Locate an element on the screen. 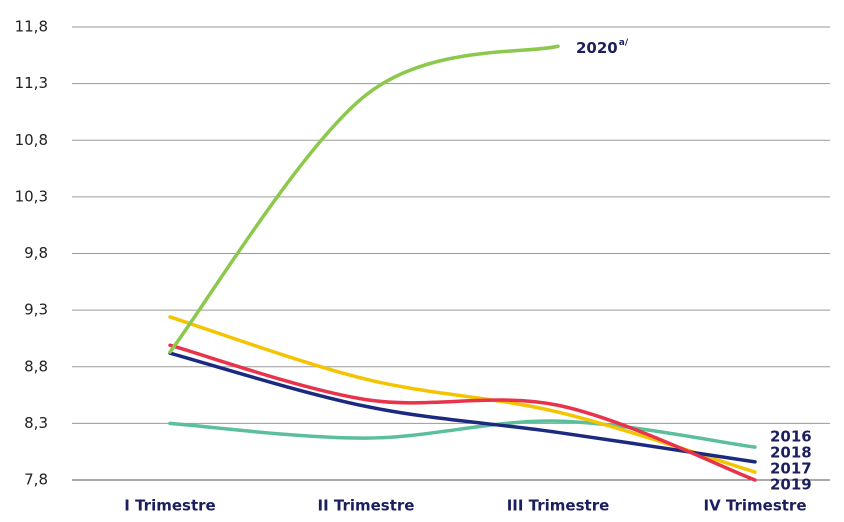 Image resolution: width=844 pixels, height=522 pixels. y-tick-label: 10,3 is located at coordinates (31, 196).